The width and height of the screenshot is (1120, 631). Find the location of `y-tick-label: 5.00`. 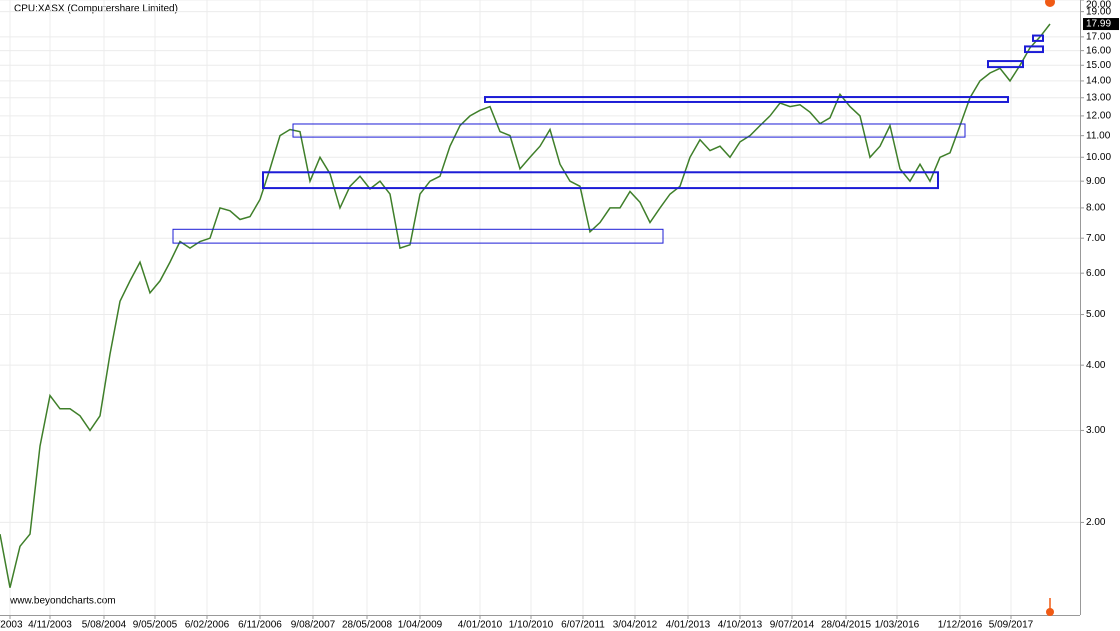

y-tick-label: 5.00 is located at coordinates (1096, 314).